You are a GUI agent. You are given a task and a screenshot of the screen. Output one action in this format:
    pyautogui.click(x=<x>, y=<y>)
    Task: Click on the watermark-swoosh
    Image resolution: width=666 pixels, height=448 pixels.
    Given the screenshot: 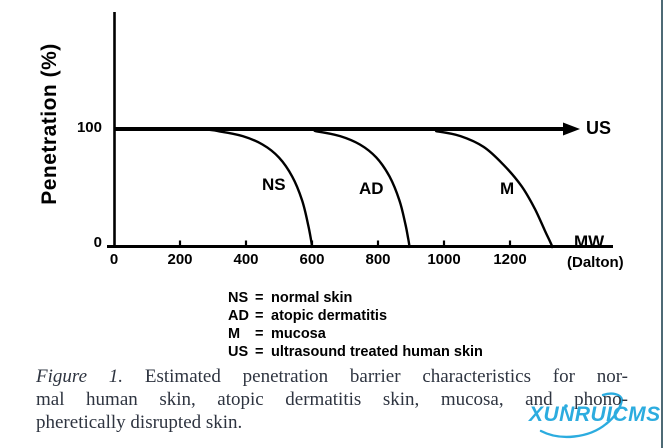 What is the action you would take?
    pyautogui.click(x=581, y=415)
    